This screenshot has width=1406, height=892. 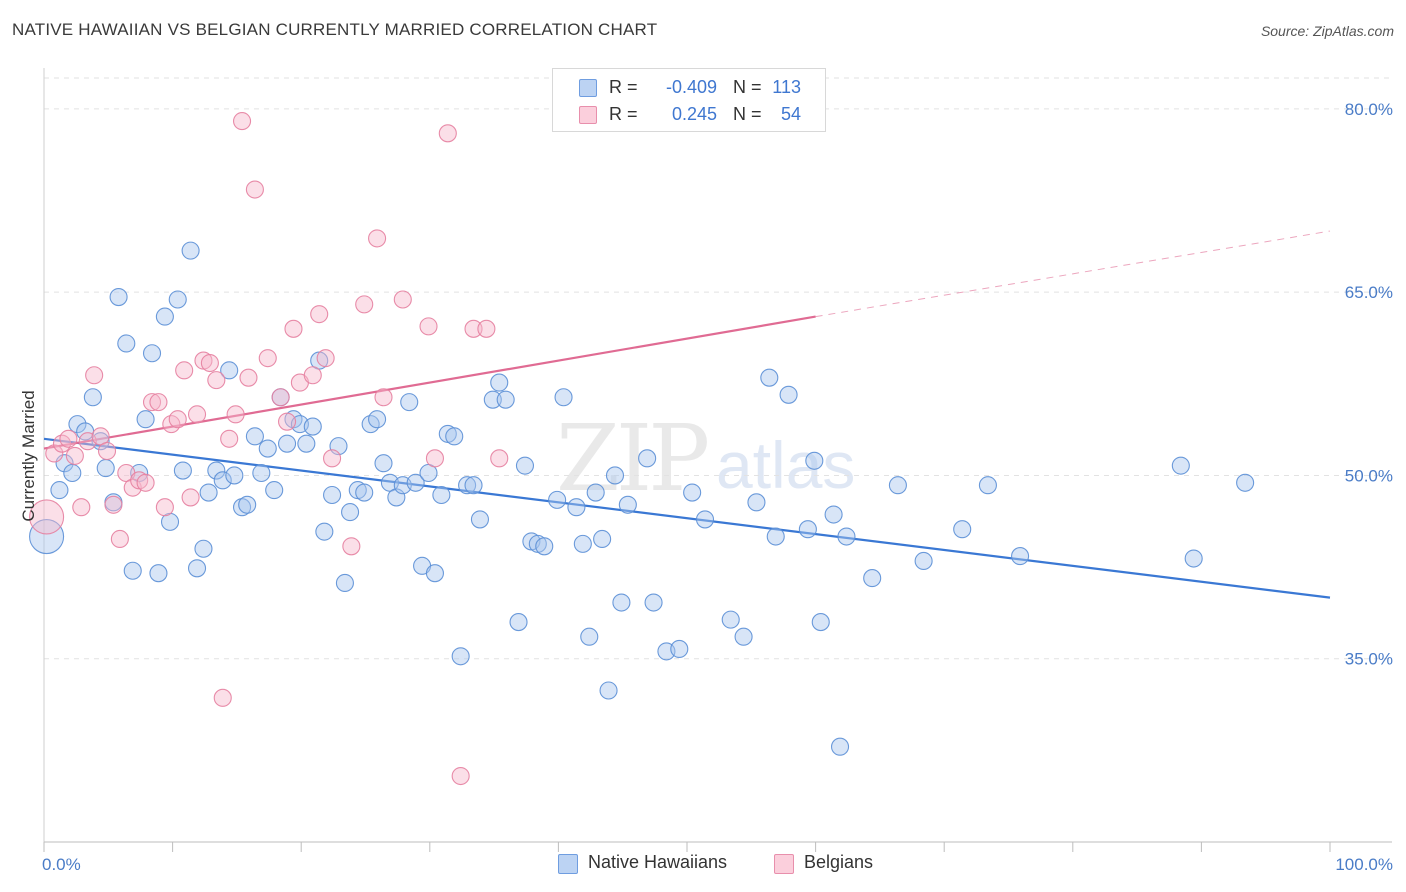 I want to click on r-value: 0.245, so click(x=694, y=114).